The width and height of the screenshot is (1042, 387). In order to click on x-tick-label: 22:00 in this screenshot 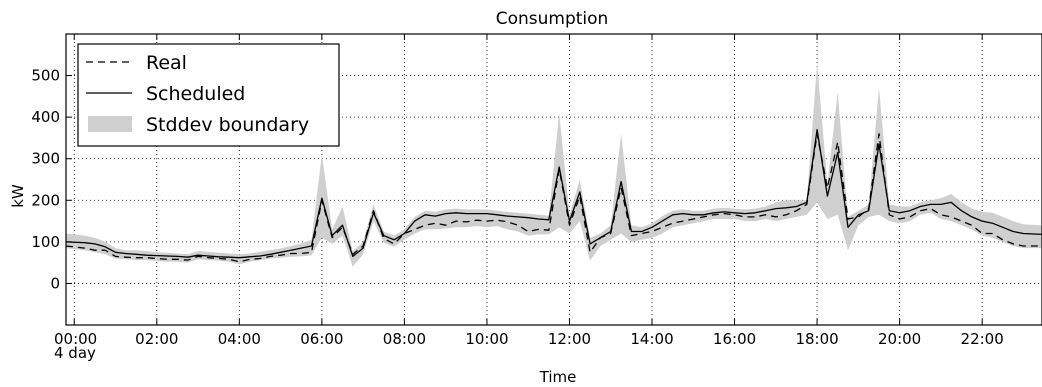, I will do `click(982, 339)`.